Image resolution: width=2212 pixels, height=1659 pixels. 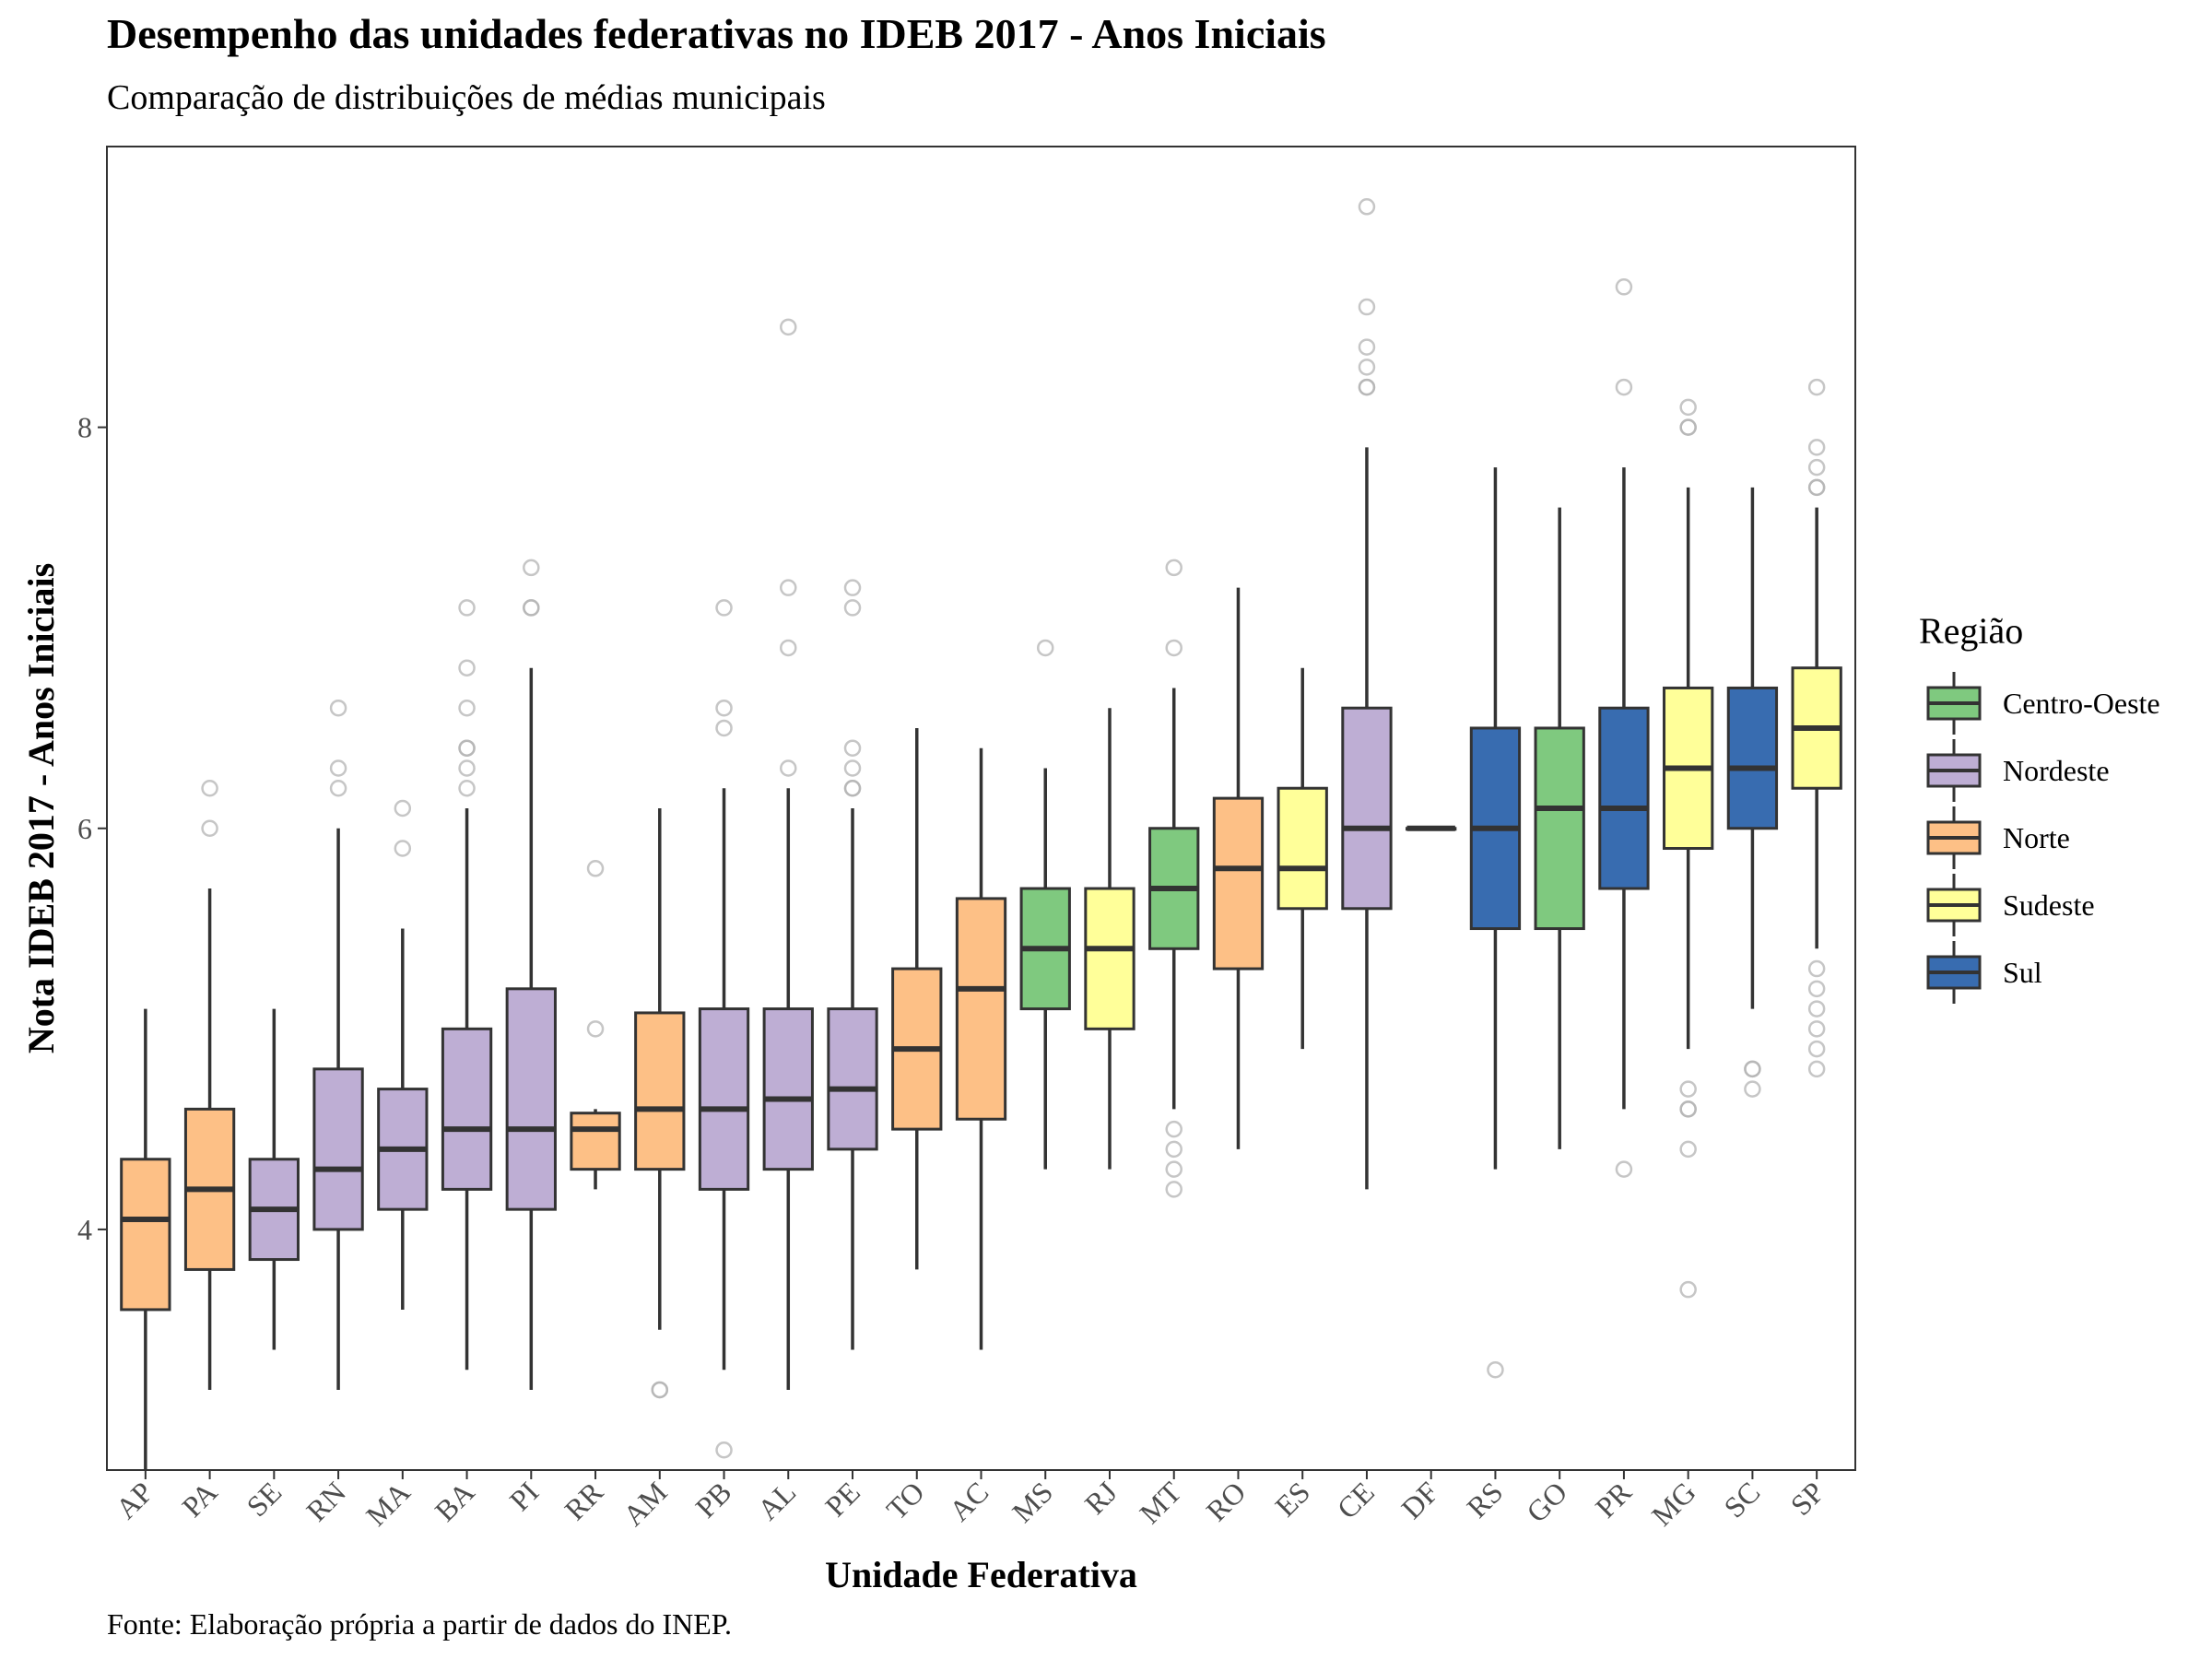 What do you see at coordinates (1160, 1502) in the screenshot?
I see `x-tick-label: MT` at bounding box center [1160, 1502].